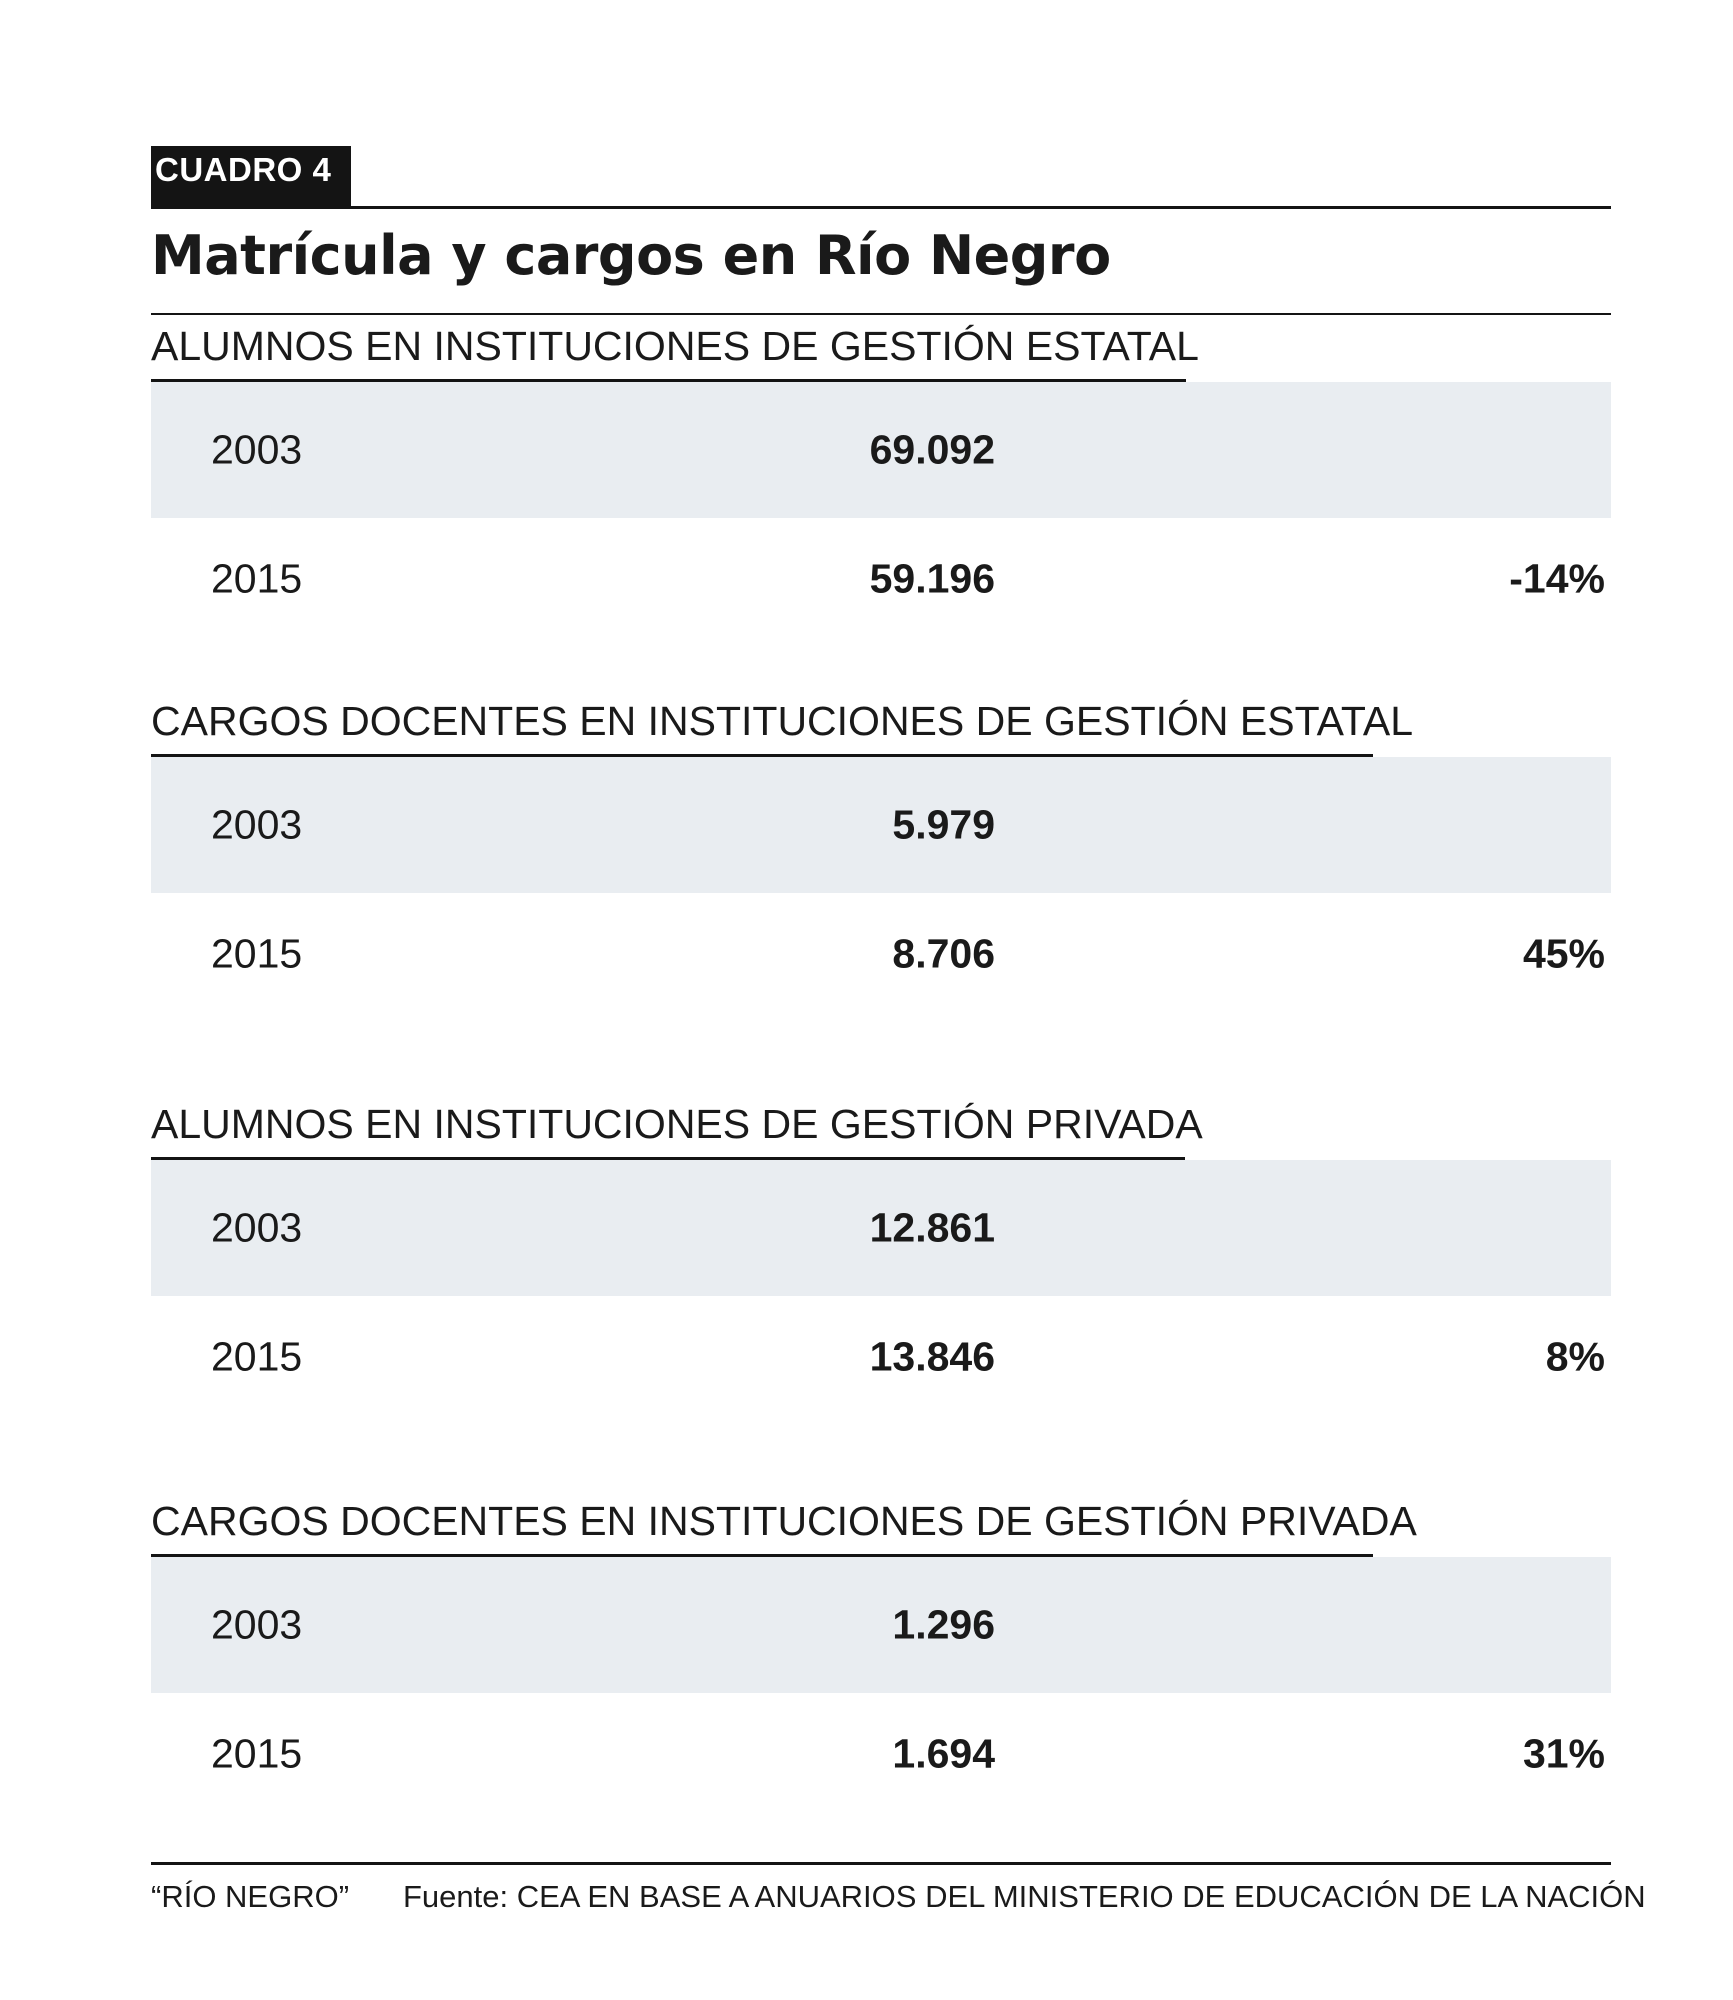 The width and height of the screenshot is (1733, 2000). Describe the element at coordinates (881, 825) in the screenshot. I see `table-row: 2003 5.979` at that location.